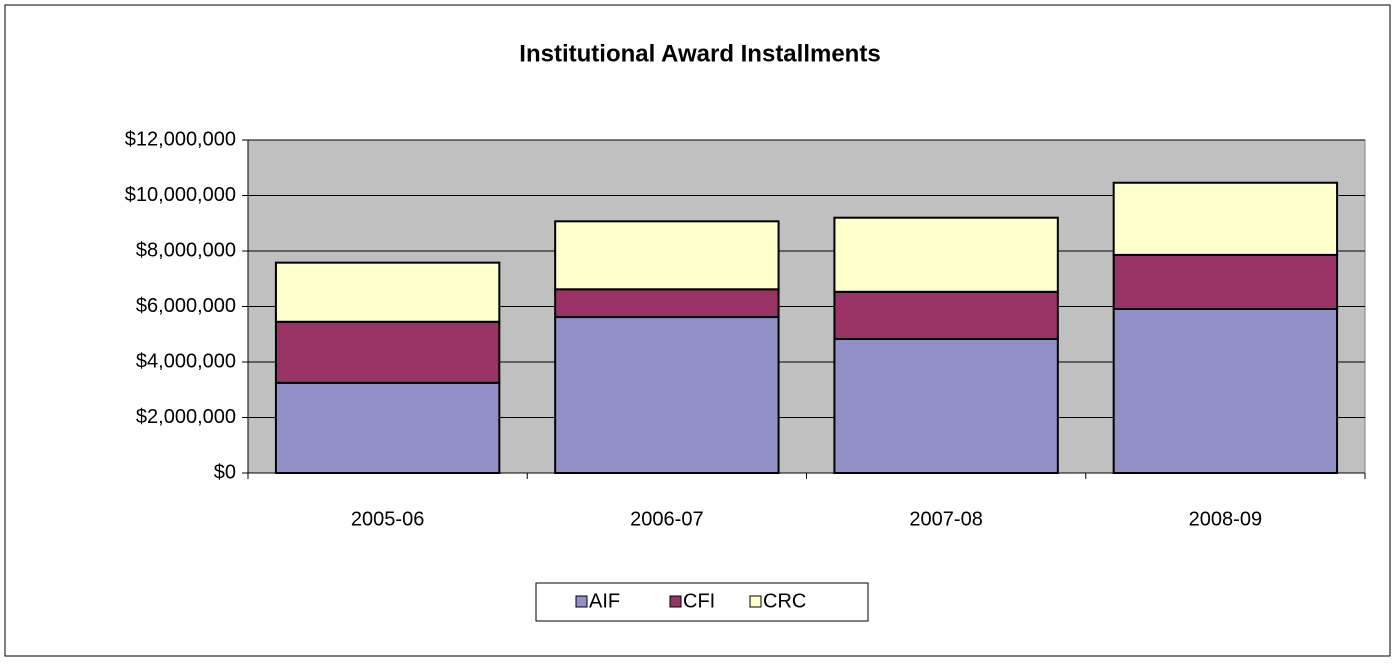 This screenshot has width=1395, height=666. What do you see at coordinates (604, 601) in the screenshot?
I see `legend-label: AIF` at bounding box center [604, 601].